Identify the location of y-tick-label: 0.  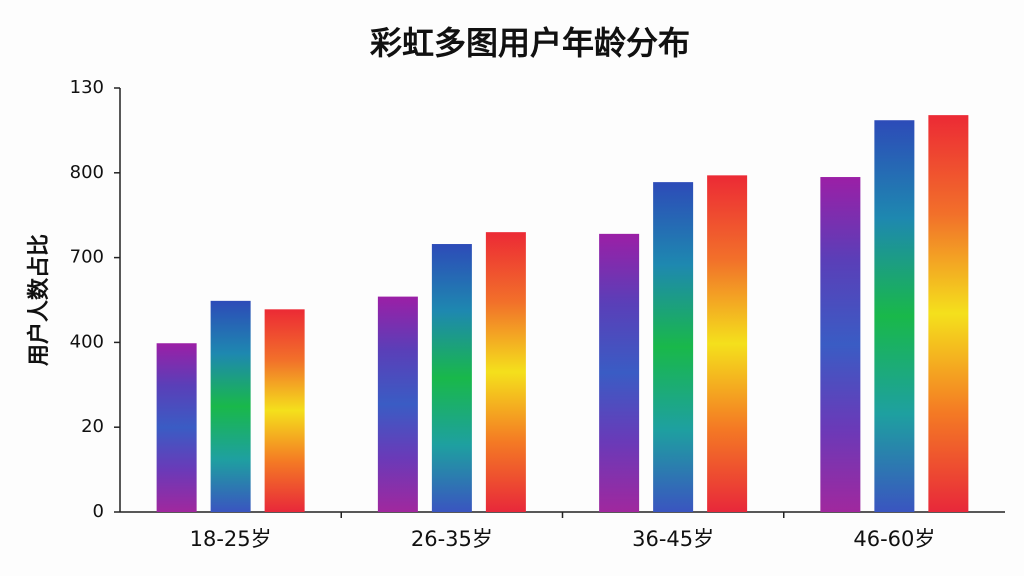
(98, 511).